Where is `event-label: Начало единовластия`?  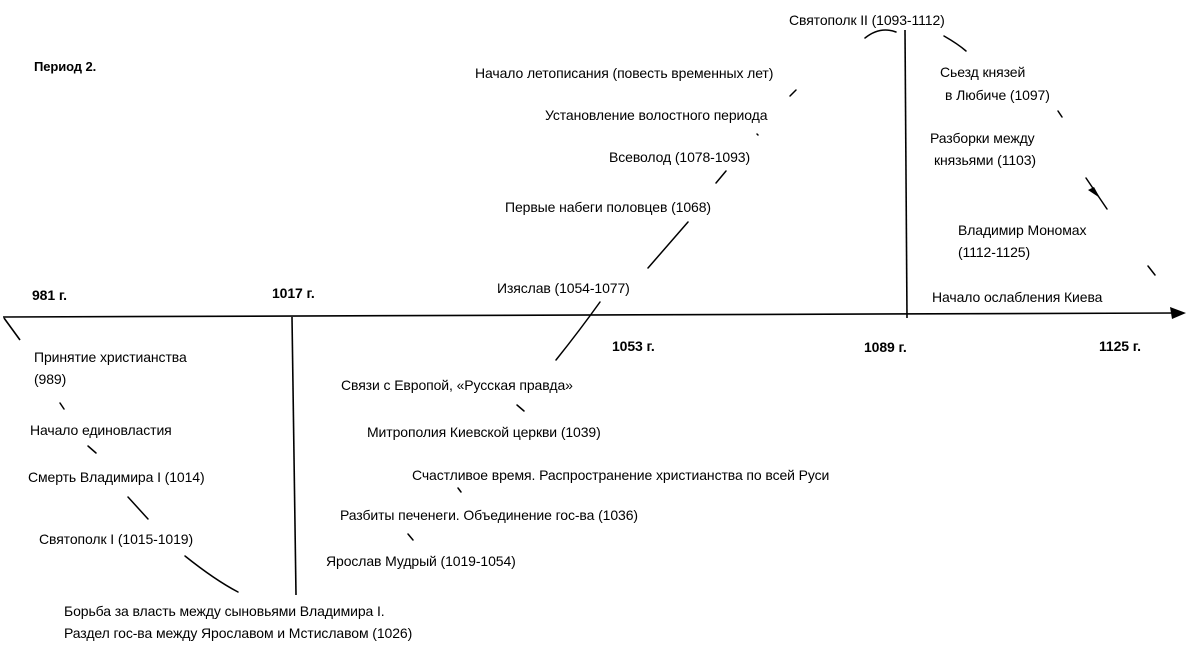
event-label: Начало единовластия is located at coordinates (101, 430).